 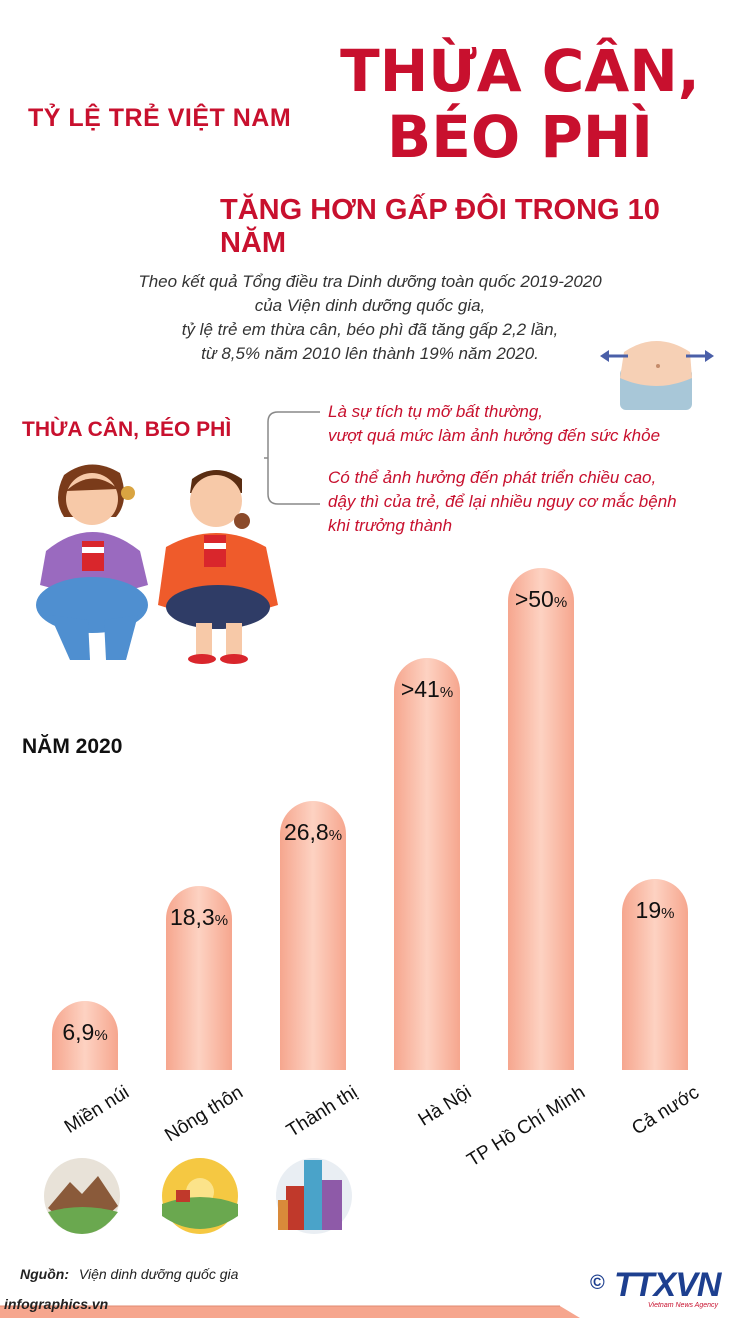 What do you see at coordinates (85, 1031) in the screenshot?
I see `bar-value-label-0: 6,9%` at bounding box center [85, 1031].